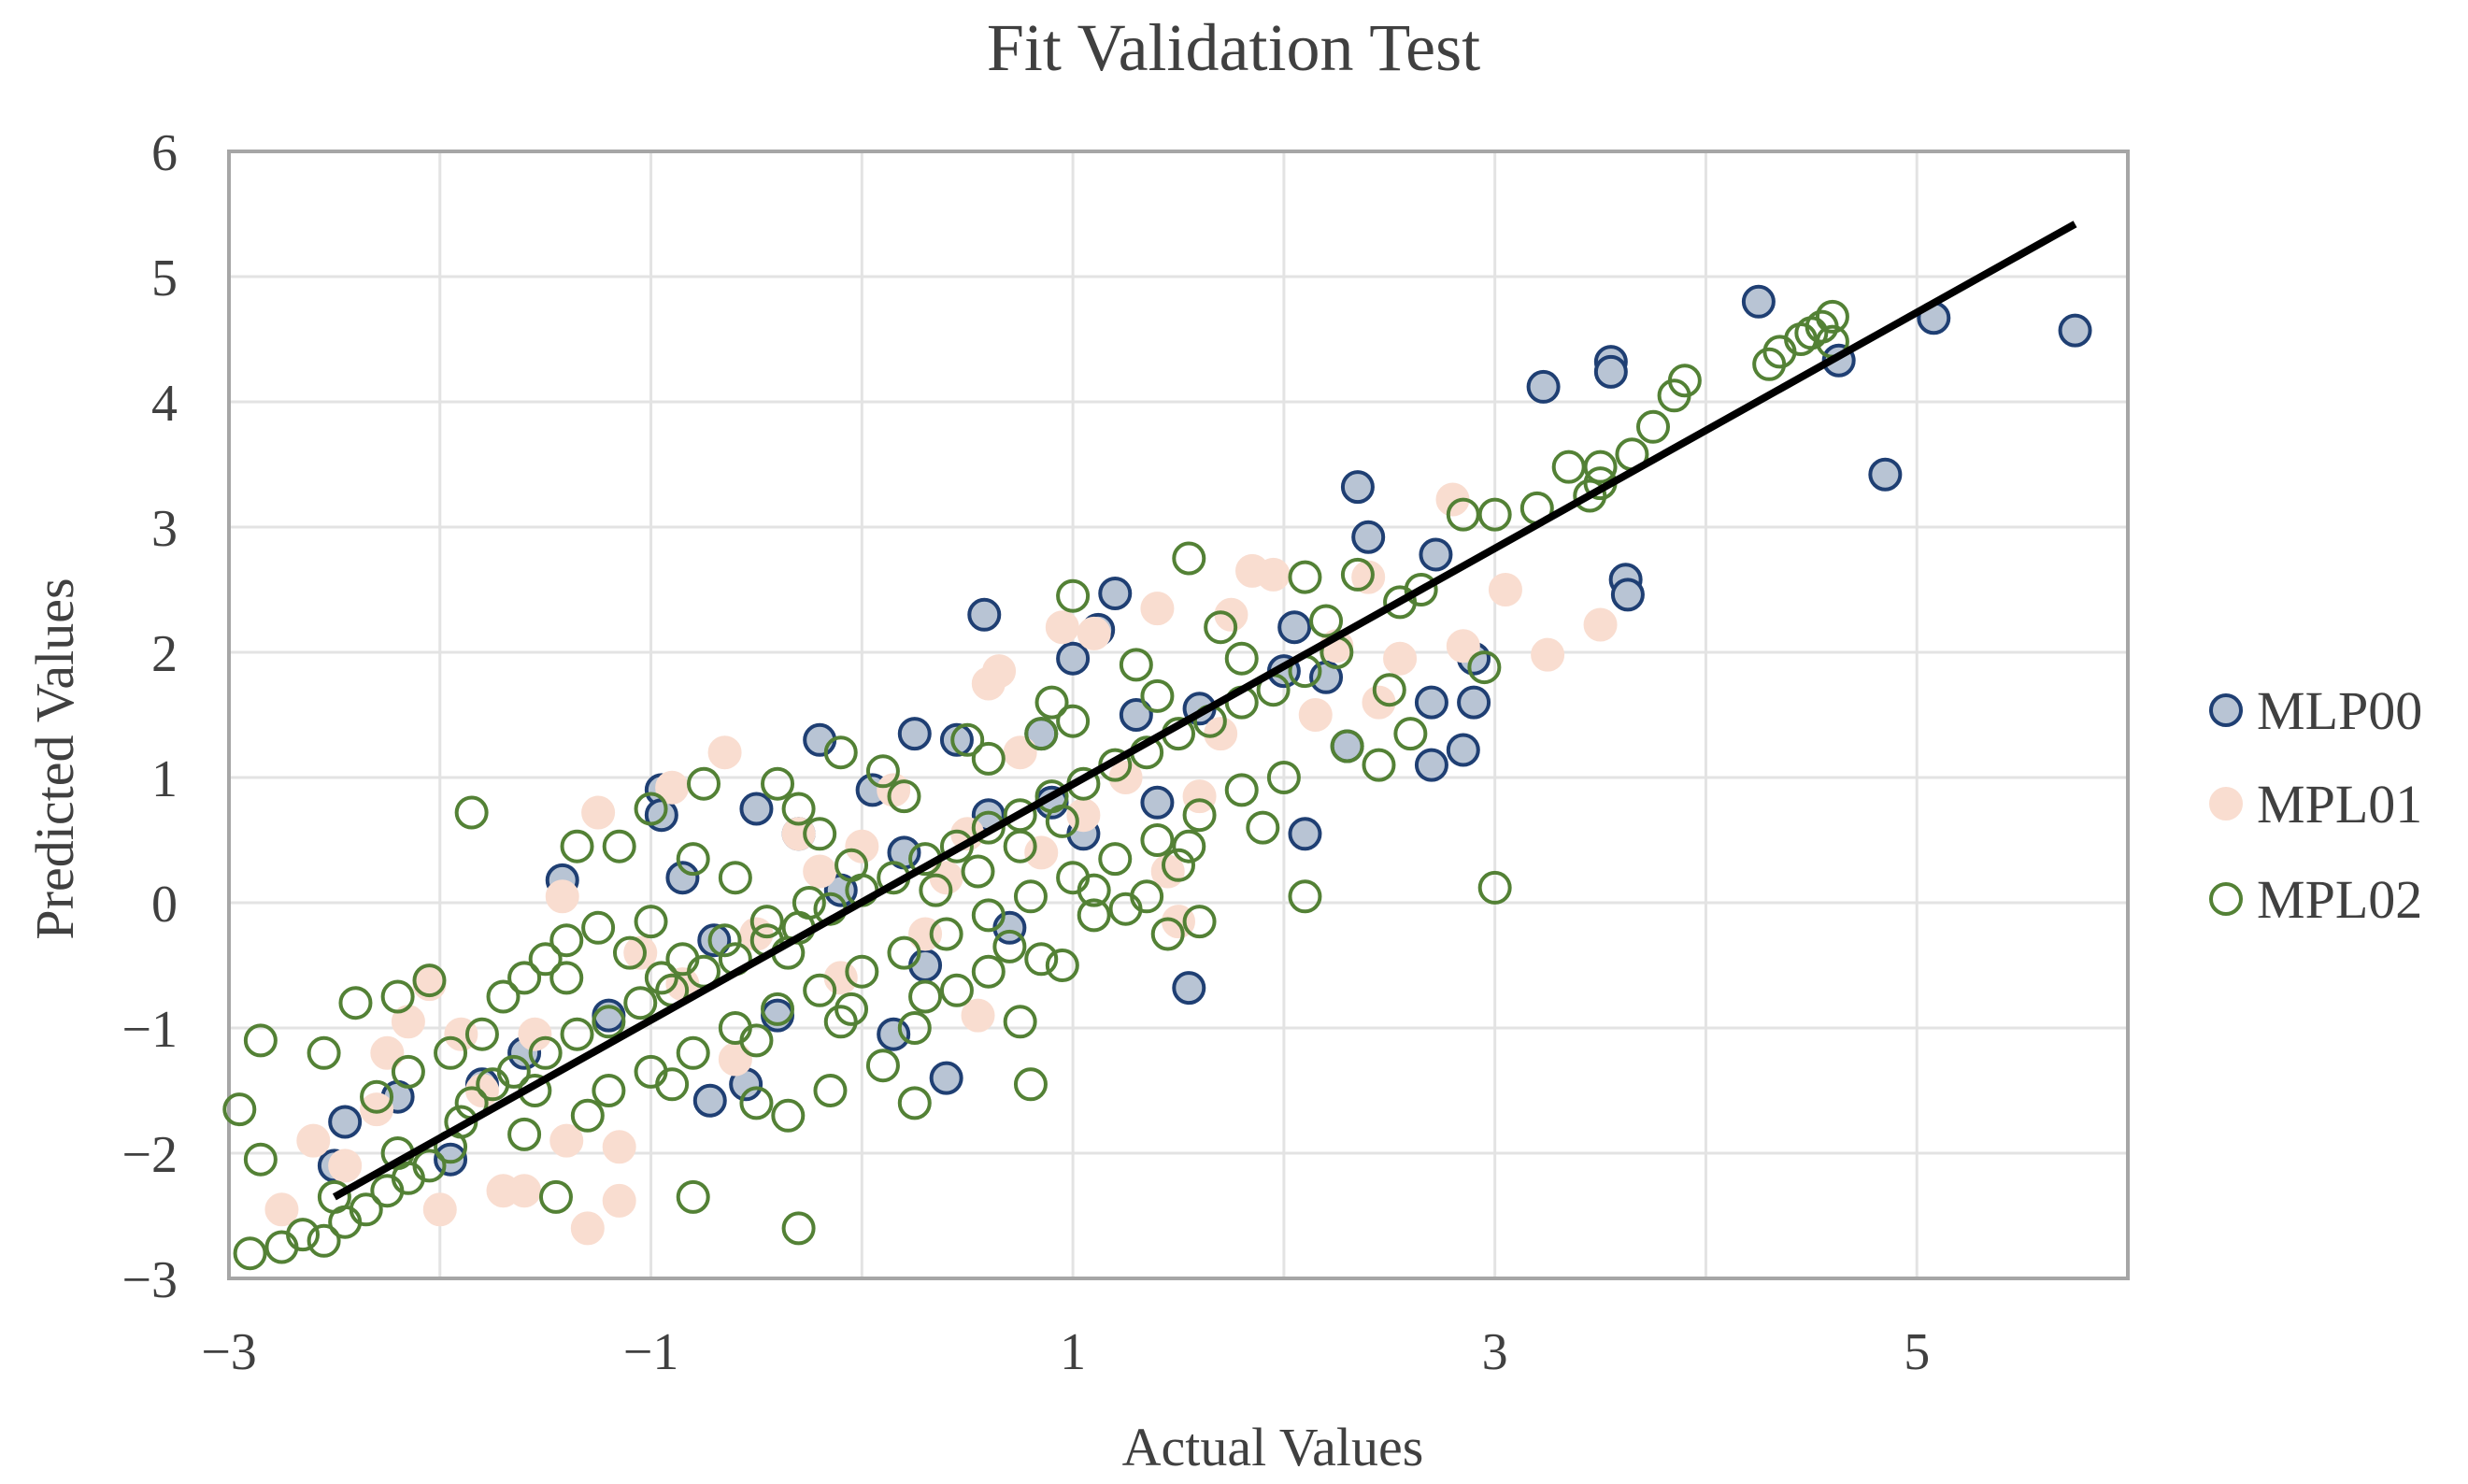 Image resolution: width=2468 pixels, height=1484 pixels. I want to click on x-tick-label: −1, so click(651, 1352).